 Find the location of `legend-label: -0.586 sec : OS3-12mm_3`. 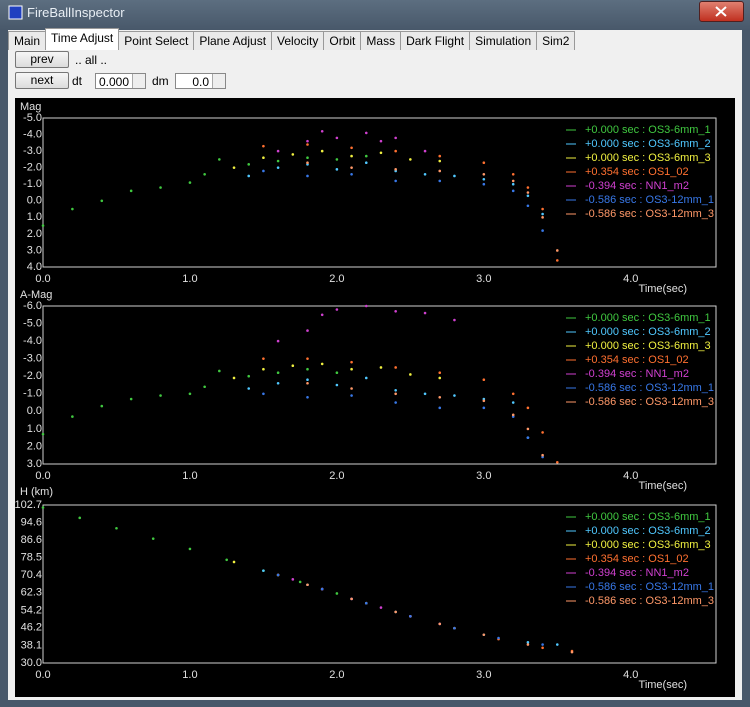

legend-label: -0.586 sec : OS3-12mm_3 is located at coordinates (649, 214).